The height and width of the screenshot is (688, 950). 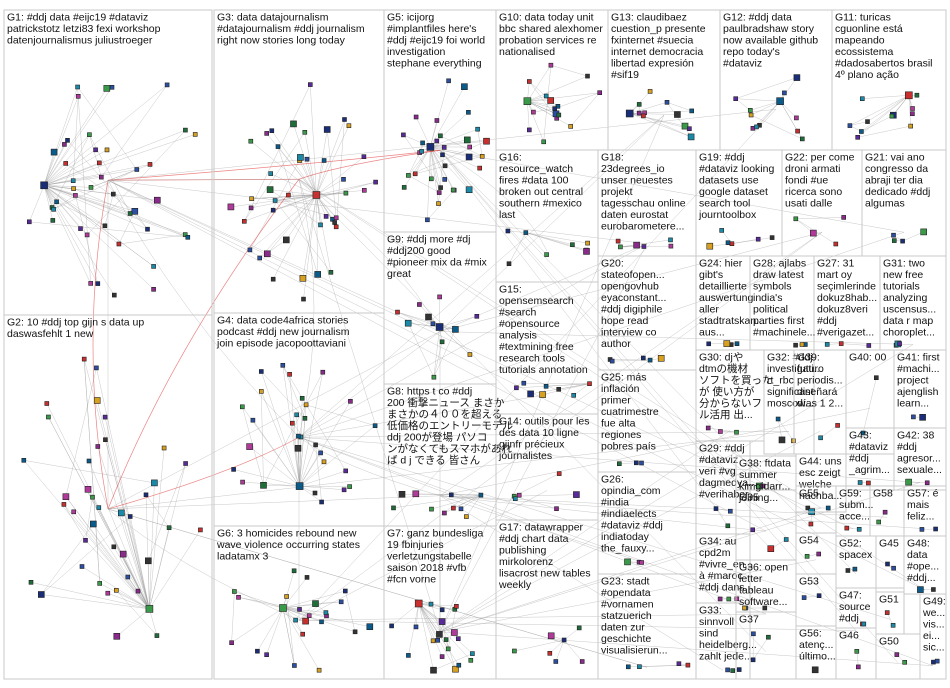 What do you see at coordinates (637, 181) in the screenshot?
I see `group-label-g18: unser neuestes` at bounding box center [637, 181].